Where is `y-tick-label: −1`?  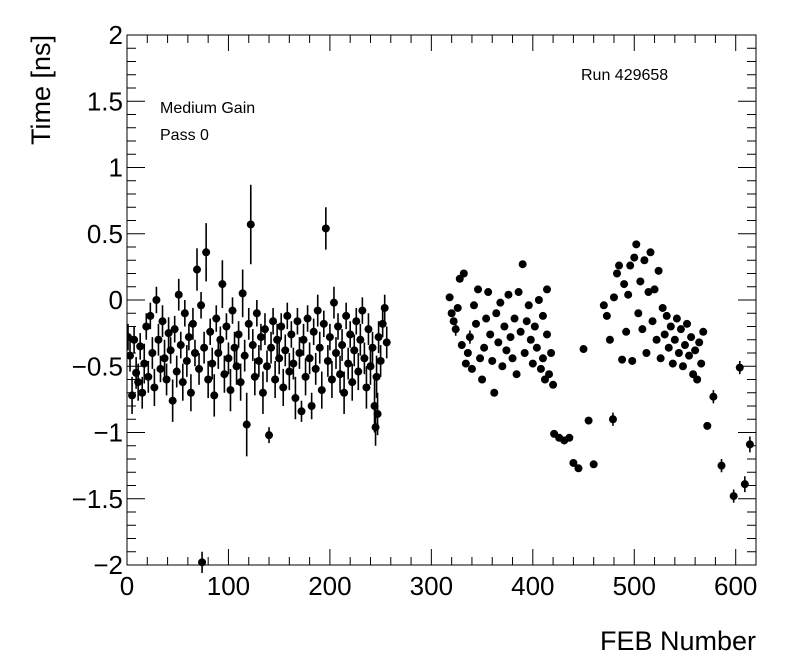 y-tick-label: −1 is located at coordinates (108, 433).